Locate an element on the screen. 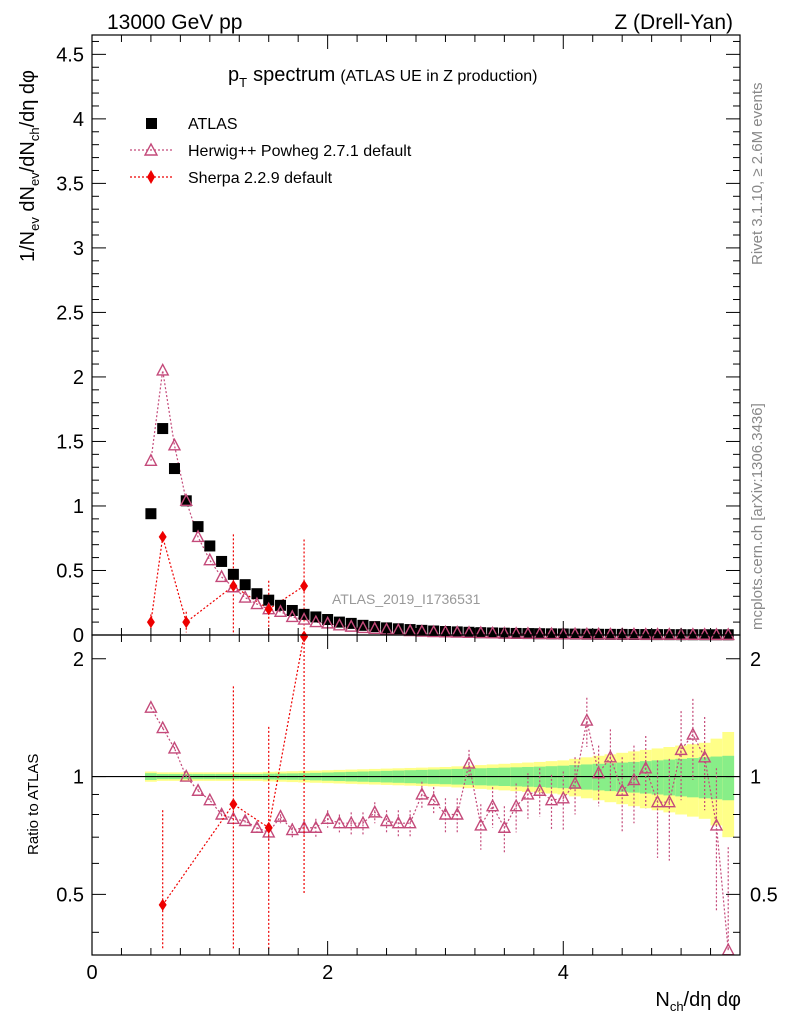  main-y-tick-label: 4.5 is located at coordinates (70, 55).